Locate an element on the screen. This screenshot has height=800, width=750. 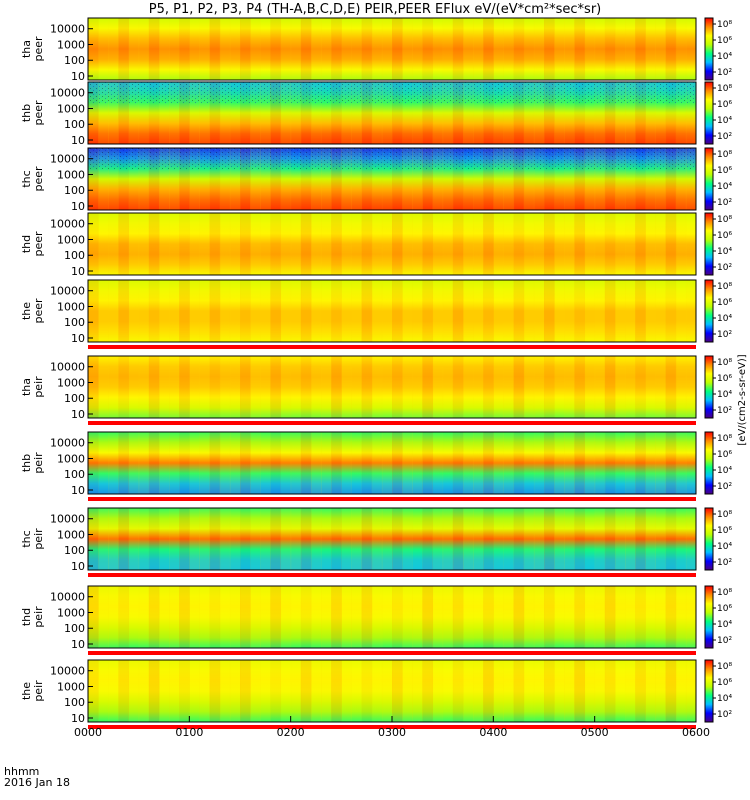
panel-probe-label: the is located at coordinates (26, 311).